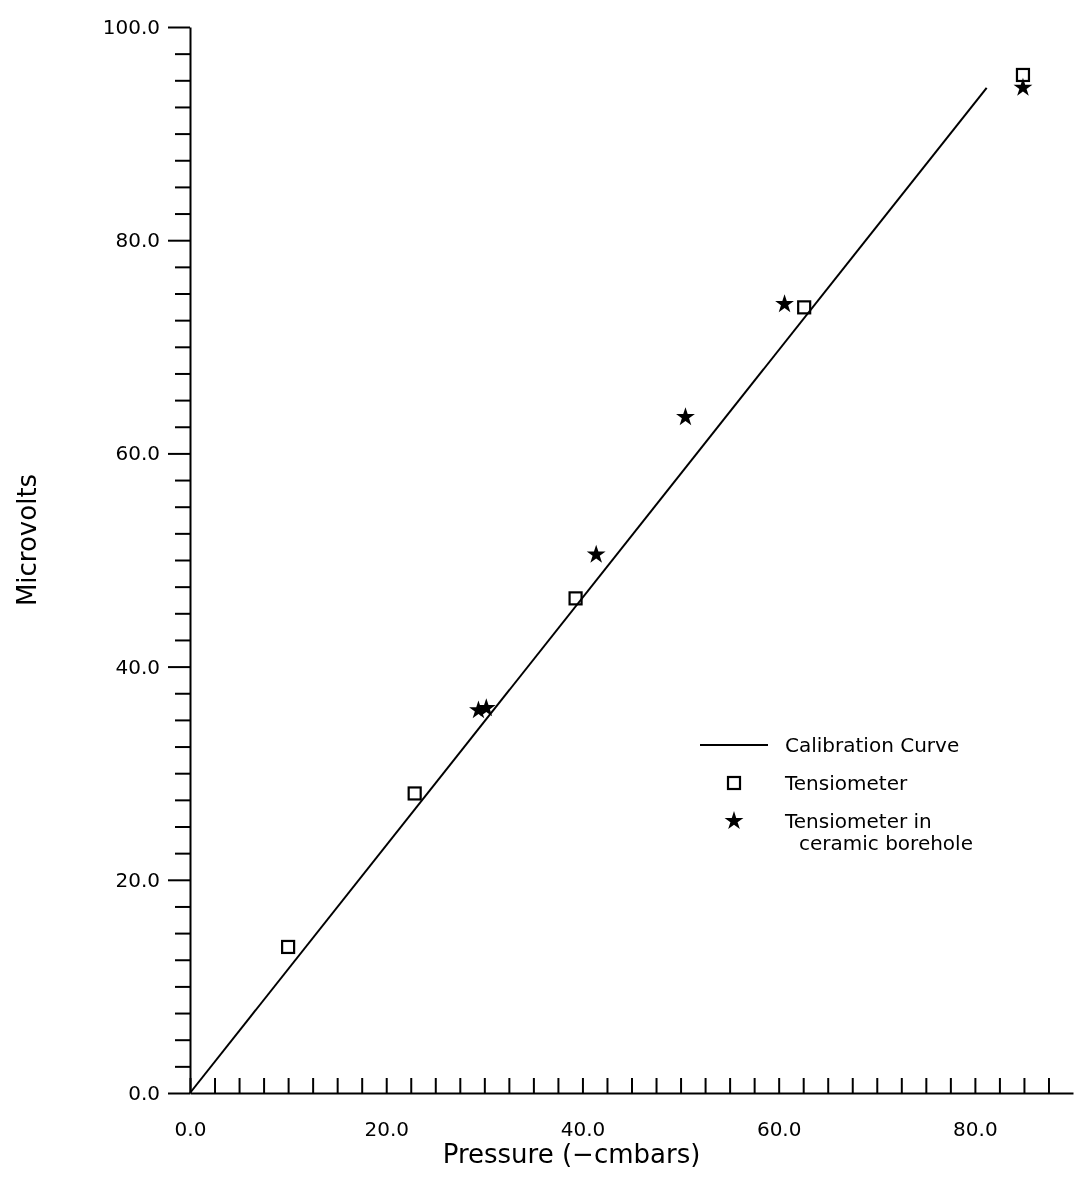  What do you see at coordinates (583, 1129) in the screenshot?
I see `x-tick-label: 40.0` at bounding box center [583, 1129].